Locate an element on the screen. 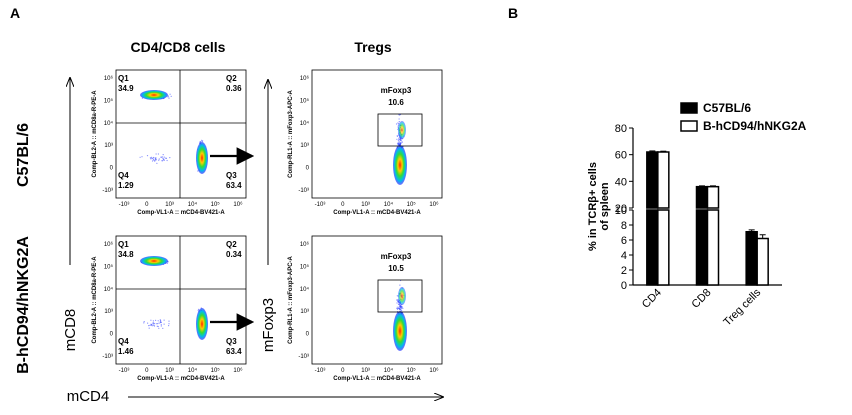  treg-gate-name: mFoxp3 is located at coordinates (396, 90).